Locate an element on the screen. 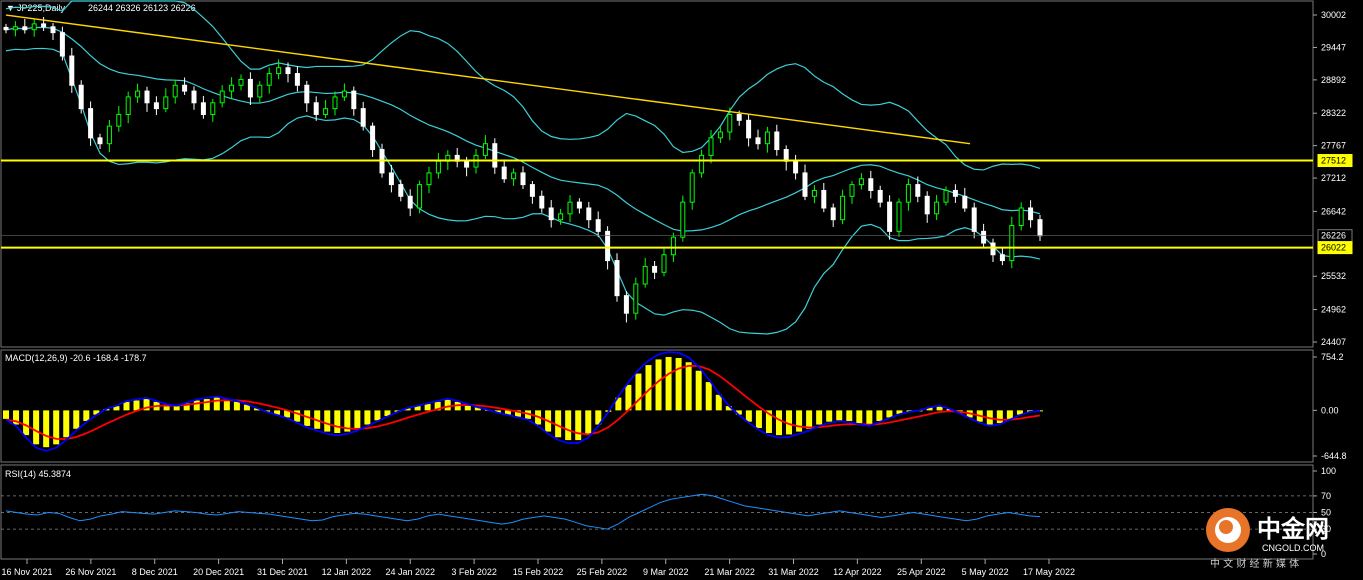  x-tick-label: 20 Dec 2021 is located at coordinates (218, 572).